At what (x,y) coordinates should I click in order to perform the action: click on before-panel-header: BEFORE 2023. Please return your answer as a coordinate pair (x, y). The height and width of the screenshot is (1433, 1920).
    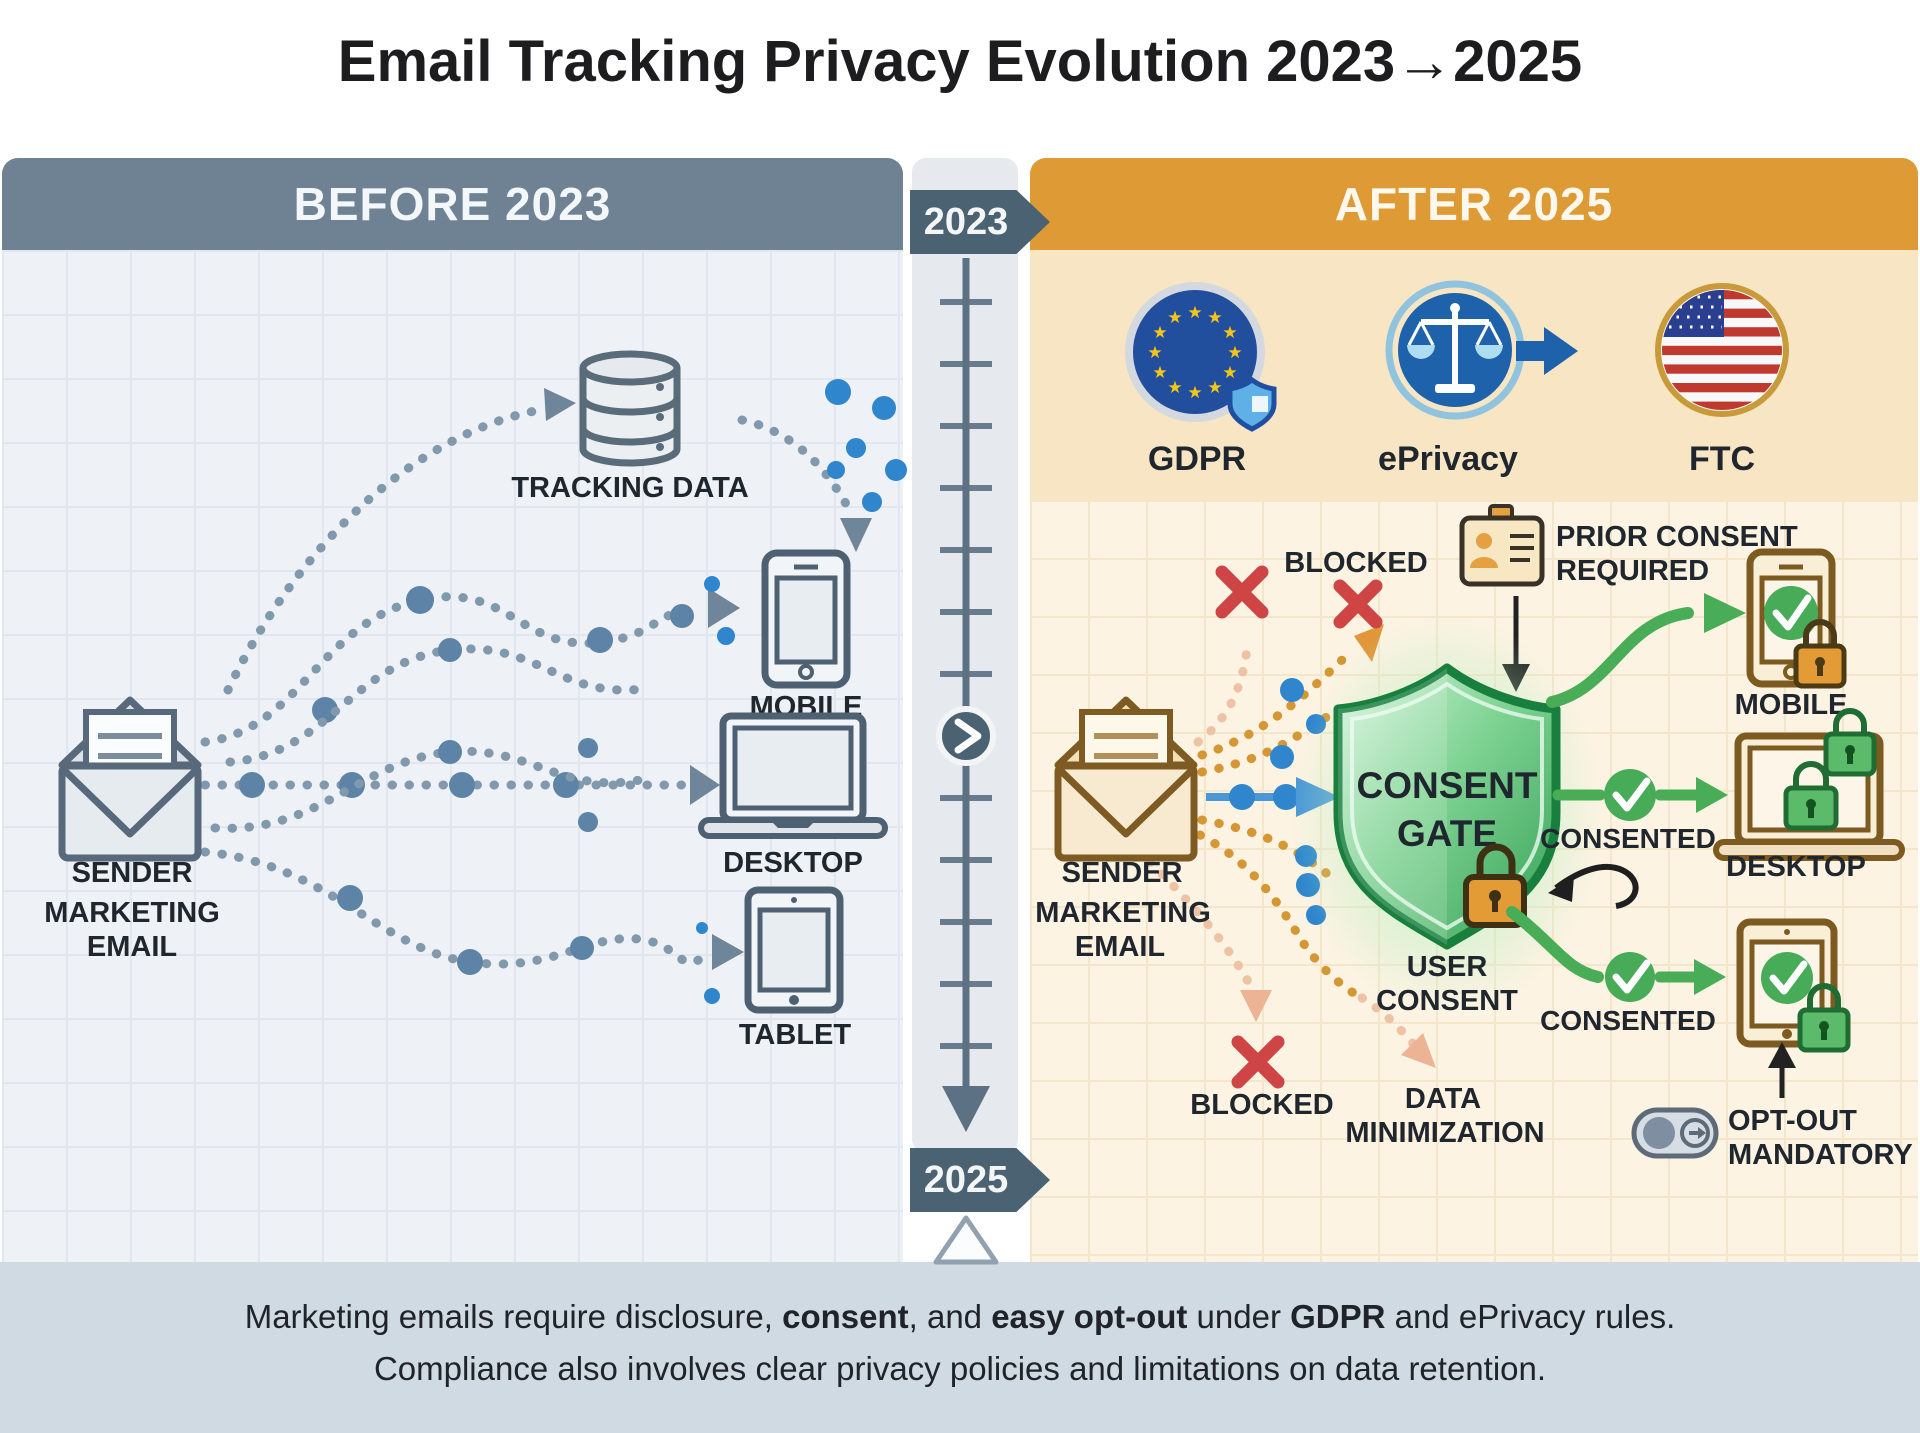
    Looking at the image, I should click on (452, 204).